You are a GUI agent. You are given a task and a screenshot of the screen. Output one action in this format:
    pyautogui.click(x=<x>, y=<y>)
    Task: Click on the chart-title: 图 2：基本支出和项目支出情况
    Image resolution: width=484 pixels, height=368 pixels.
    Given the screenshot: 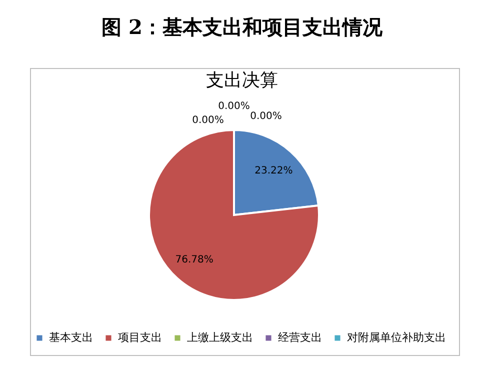 What is the action you would take?
    pyautogui.click(x=242, y=27)
    